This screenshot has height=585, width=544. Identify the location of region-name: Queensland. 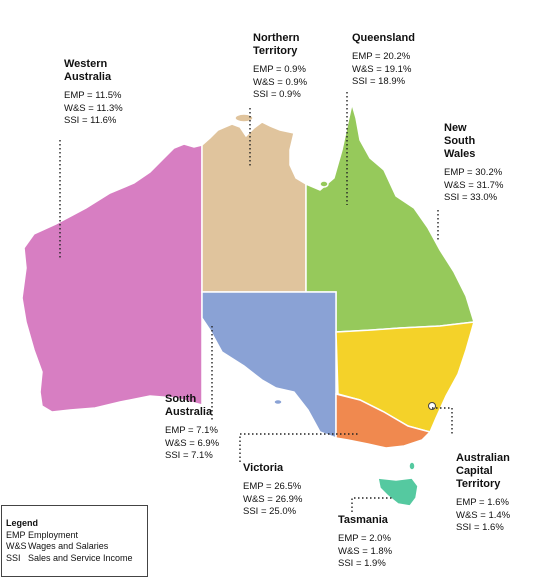
(383, 38).